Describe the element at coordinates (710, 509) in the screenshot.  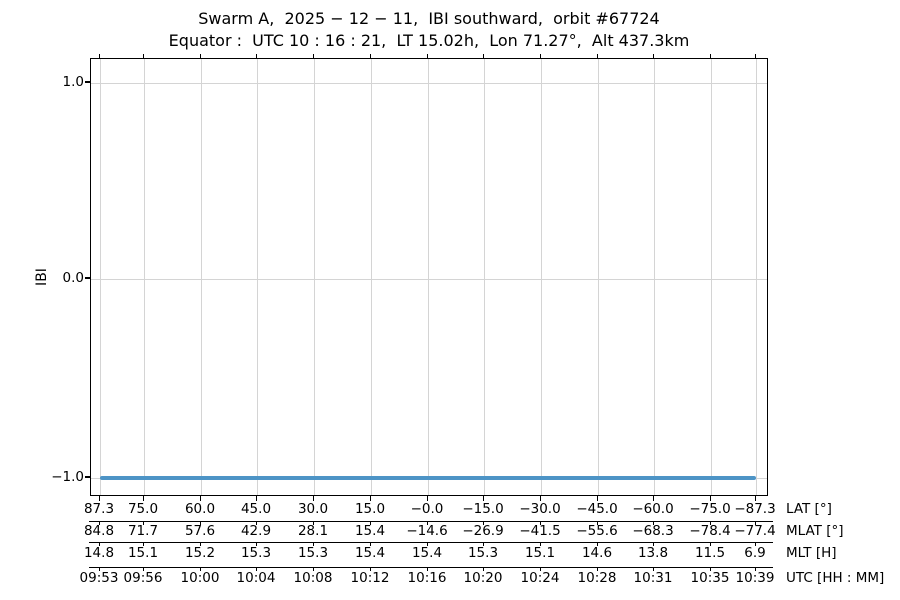
I see `x-tick-label: −75.0` at that location.